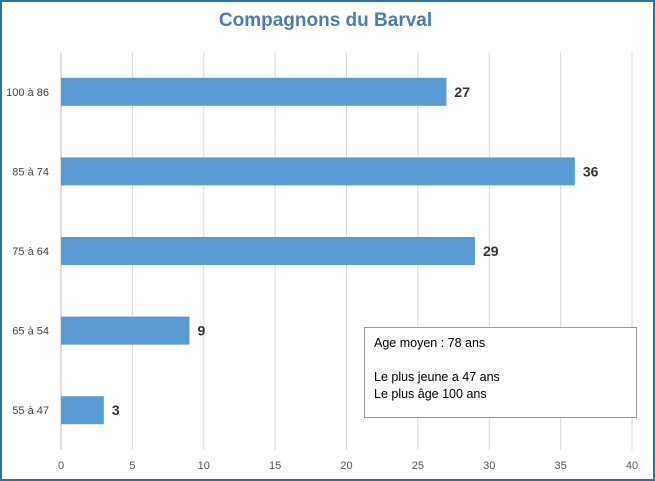 This screenshot has height=481, width=655. I want to click on category-label: 65 à 54, so click(30, 332).